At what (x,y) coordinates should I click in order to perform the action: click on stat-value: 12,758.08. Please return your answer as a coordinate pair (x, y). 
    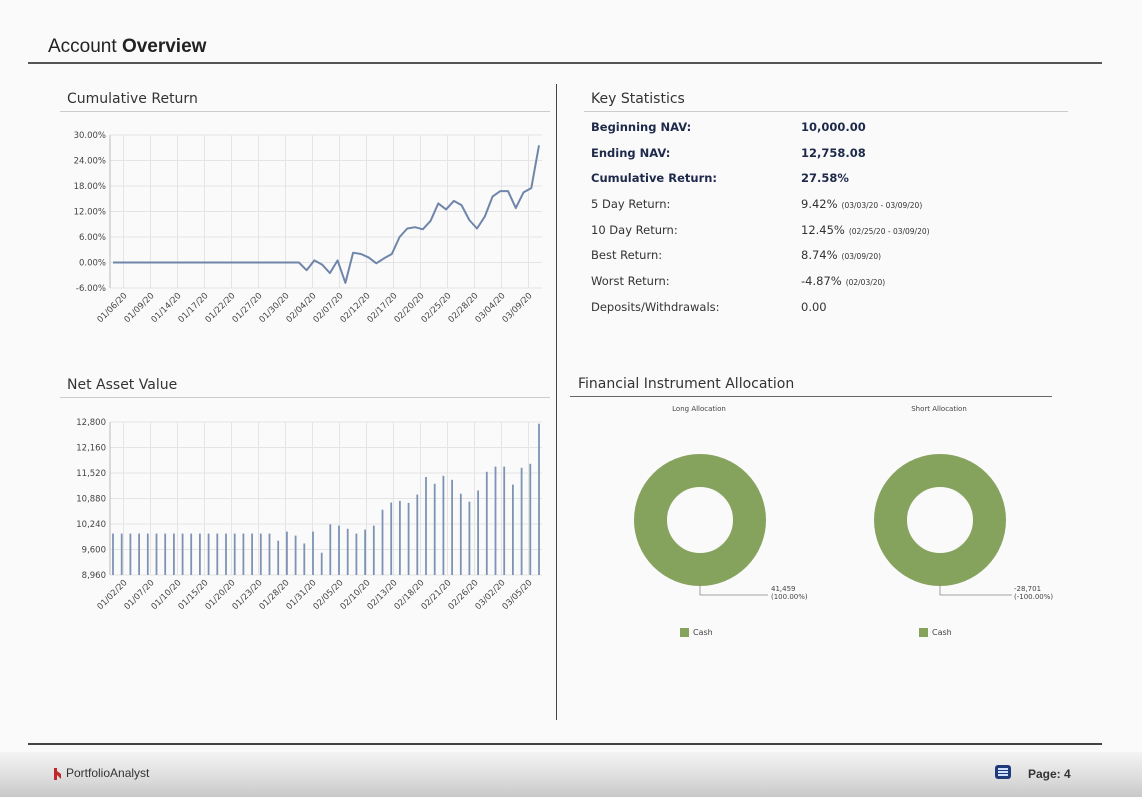
    Looking at the image, I should click on (833, 153).